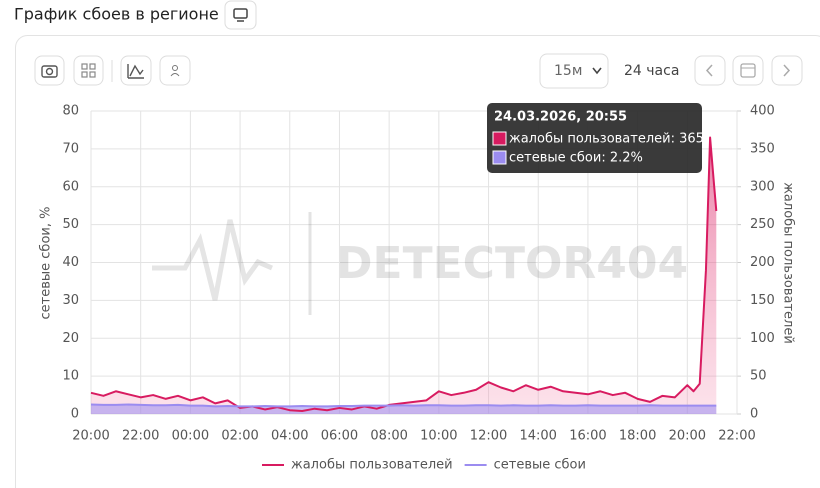 The height and width of the screenshot is (488, 820). I want to click on page-title: График сбоев в регионе, so click(116, 14).